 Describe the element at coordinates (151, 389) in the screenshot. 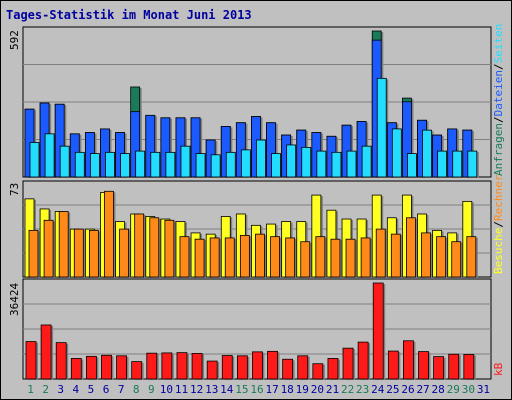

I see `day-label: 9` at that location.